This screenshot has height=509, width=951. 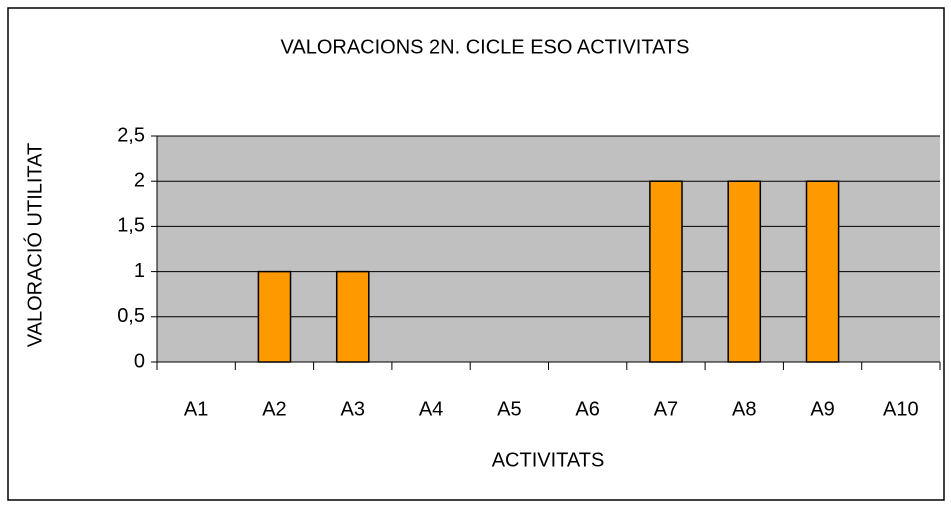 What do you see at coordinates (139, 180) in the screenshot?
I see `y-tick-label: 2` at bounding box center [139, 180].